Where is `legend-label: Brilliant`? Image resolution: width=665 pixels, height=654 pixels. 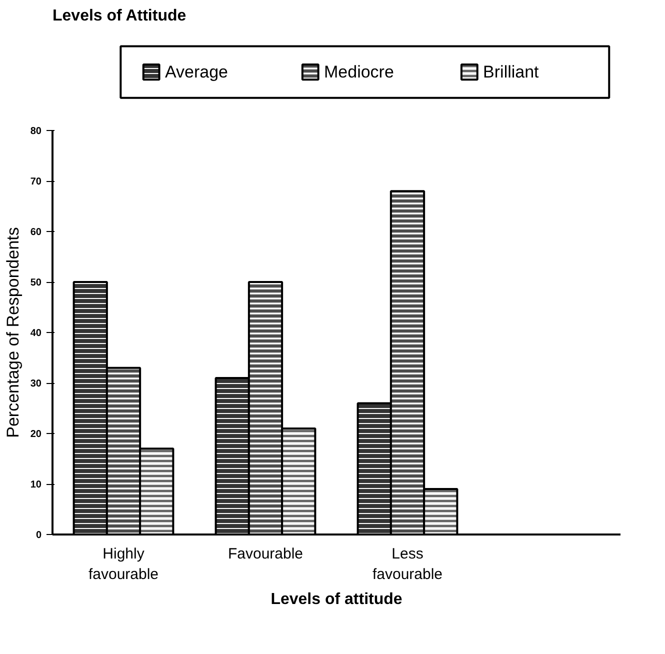 legend-label: Brilliant is located at coordinates (511, 72).